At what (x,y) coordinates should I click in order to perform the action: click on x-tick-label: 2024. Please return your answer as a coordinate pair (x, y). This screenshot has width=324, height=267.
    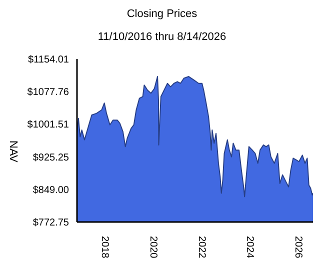
    Looking at the image, I should click on (250, 247).